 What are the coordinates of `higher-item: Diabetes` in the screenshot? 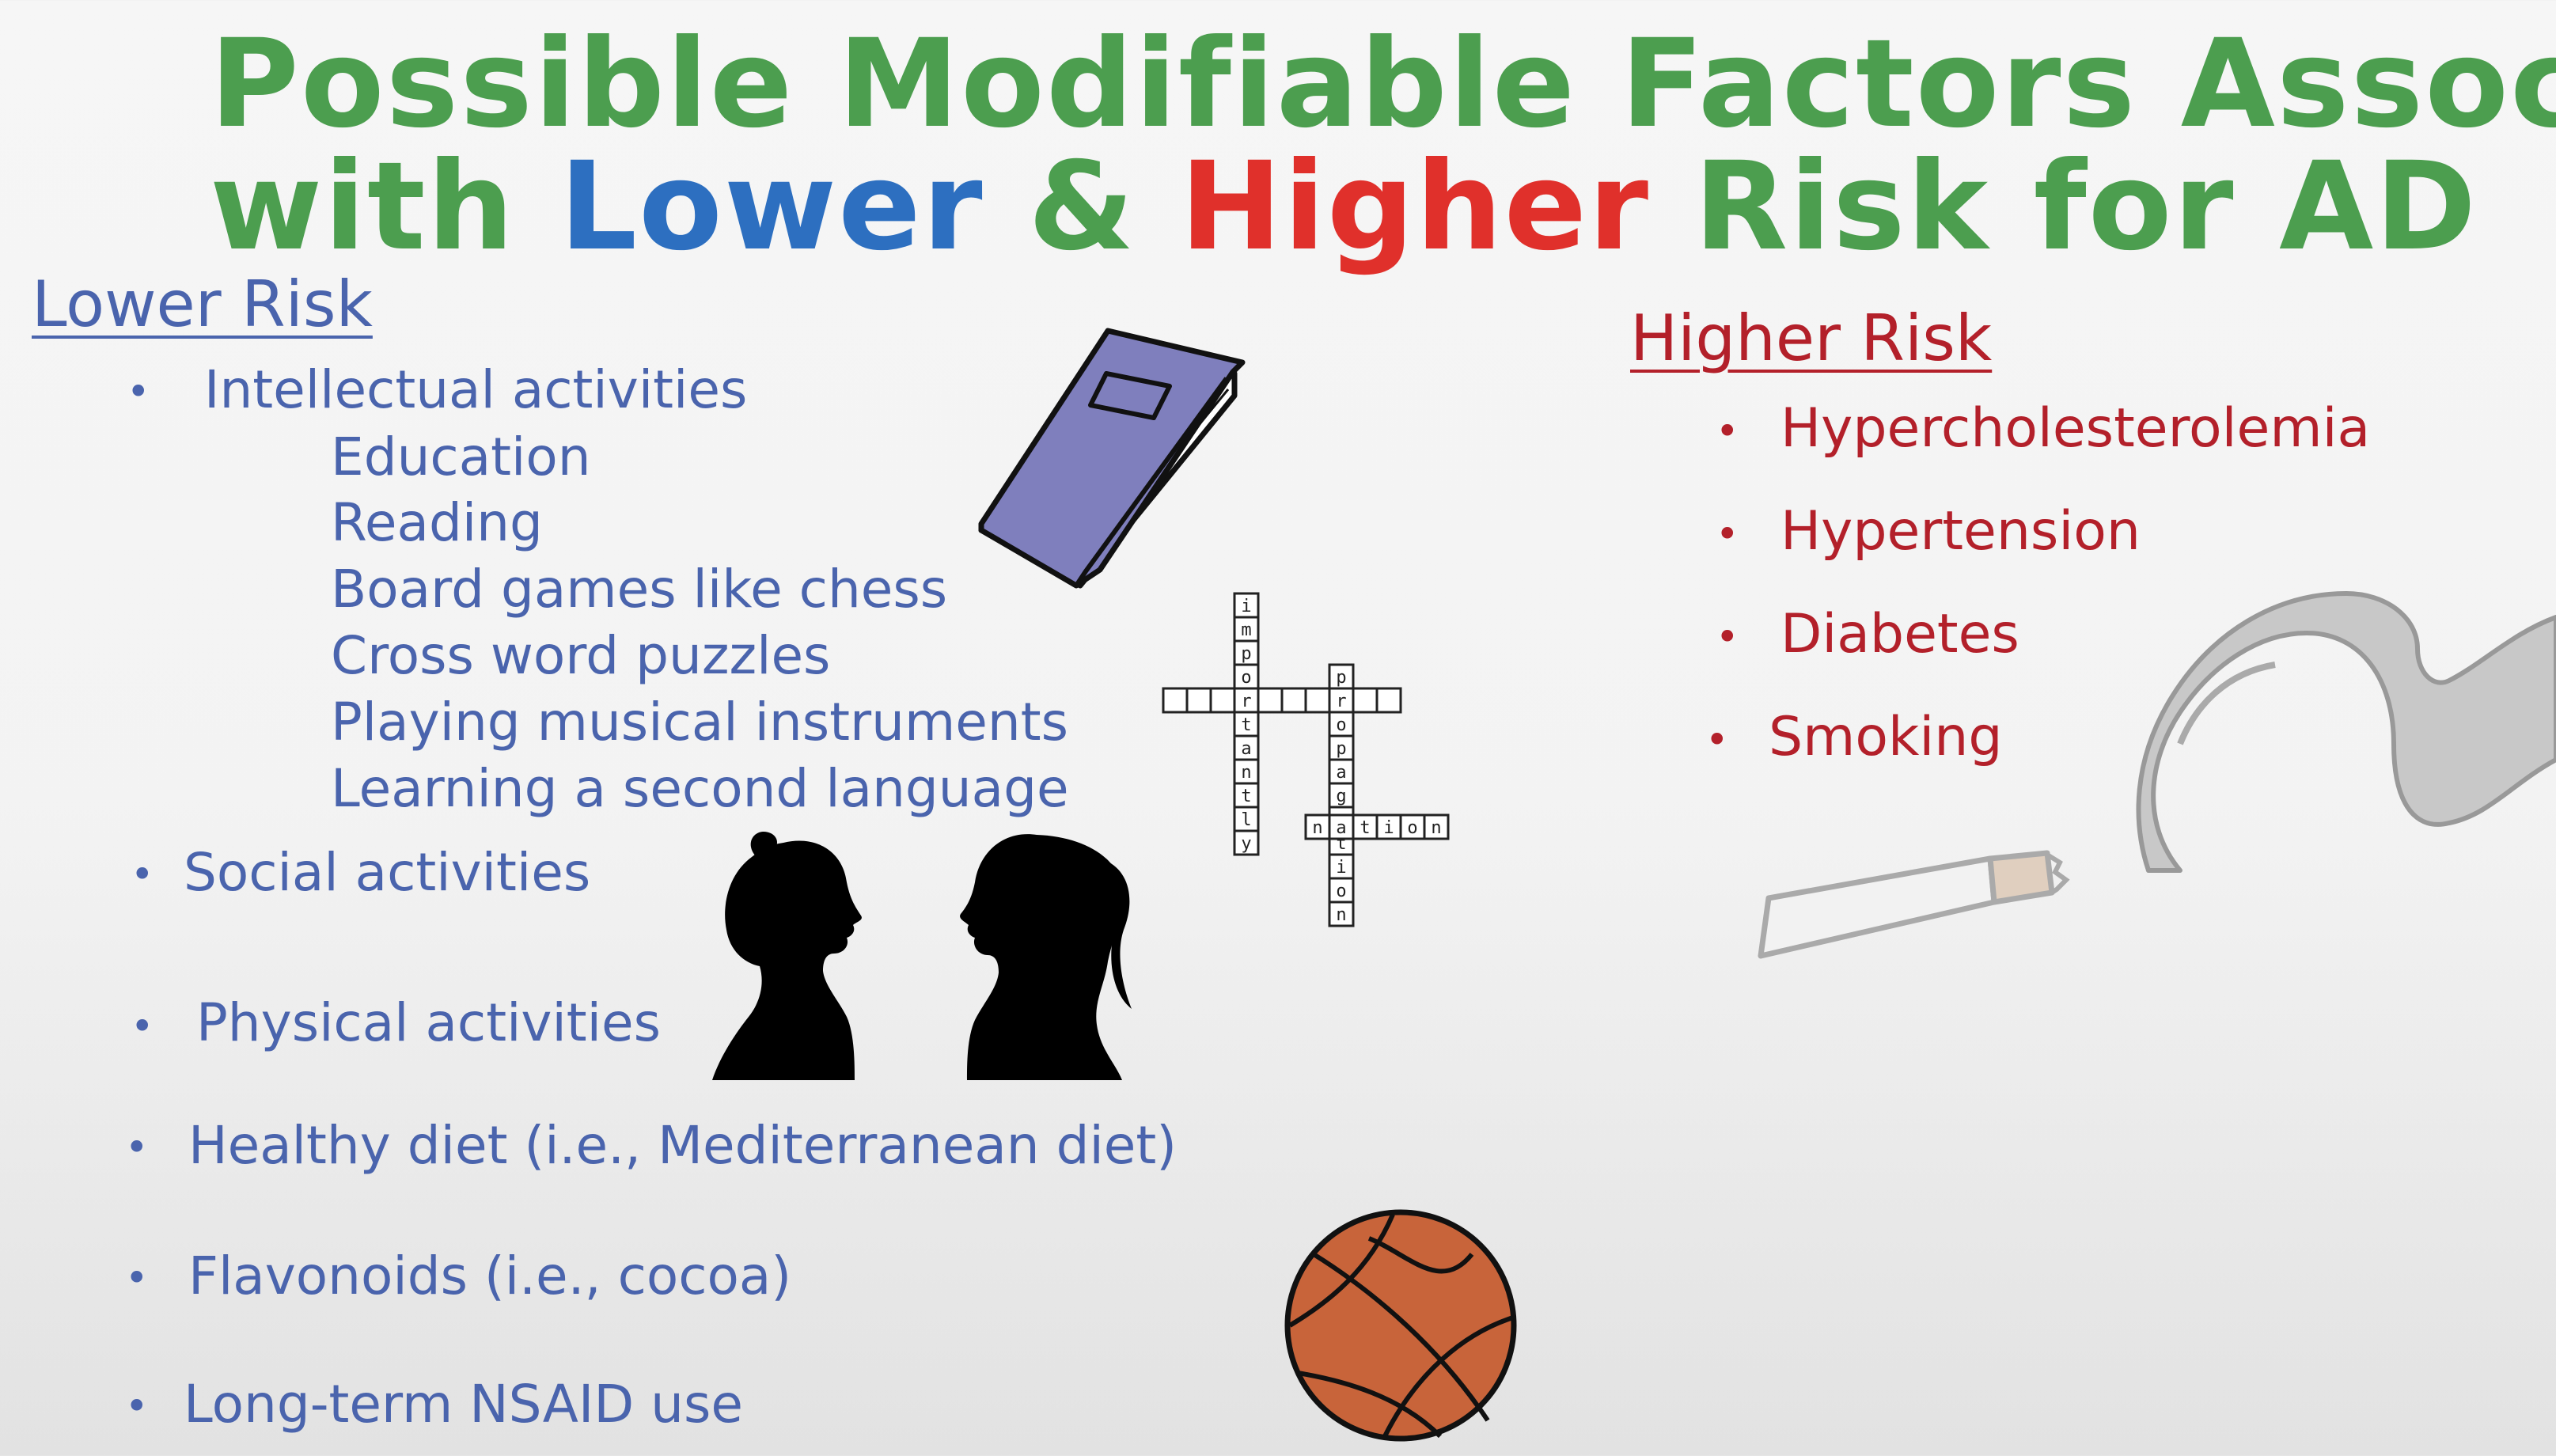 It's located at (1899, 634).